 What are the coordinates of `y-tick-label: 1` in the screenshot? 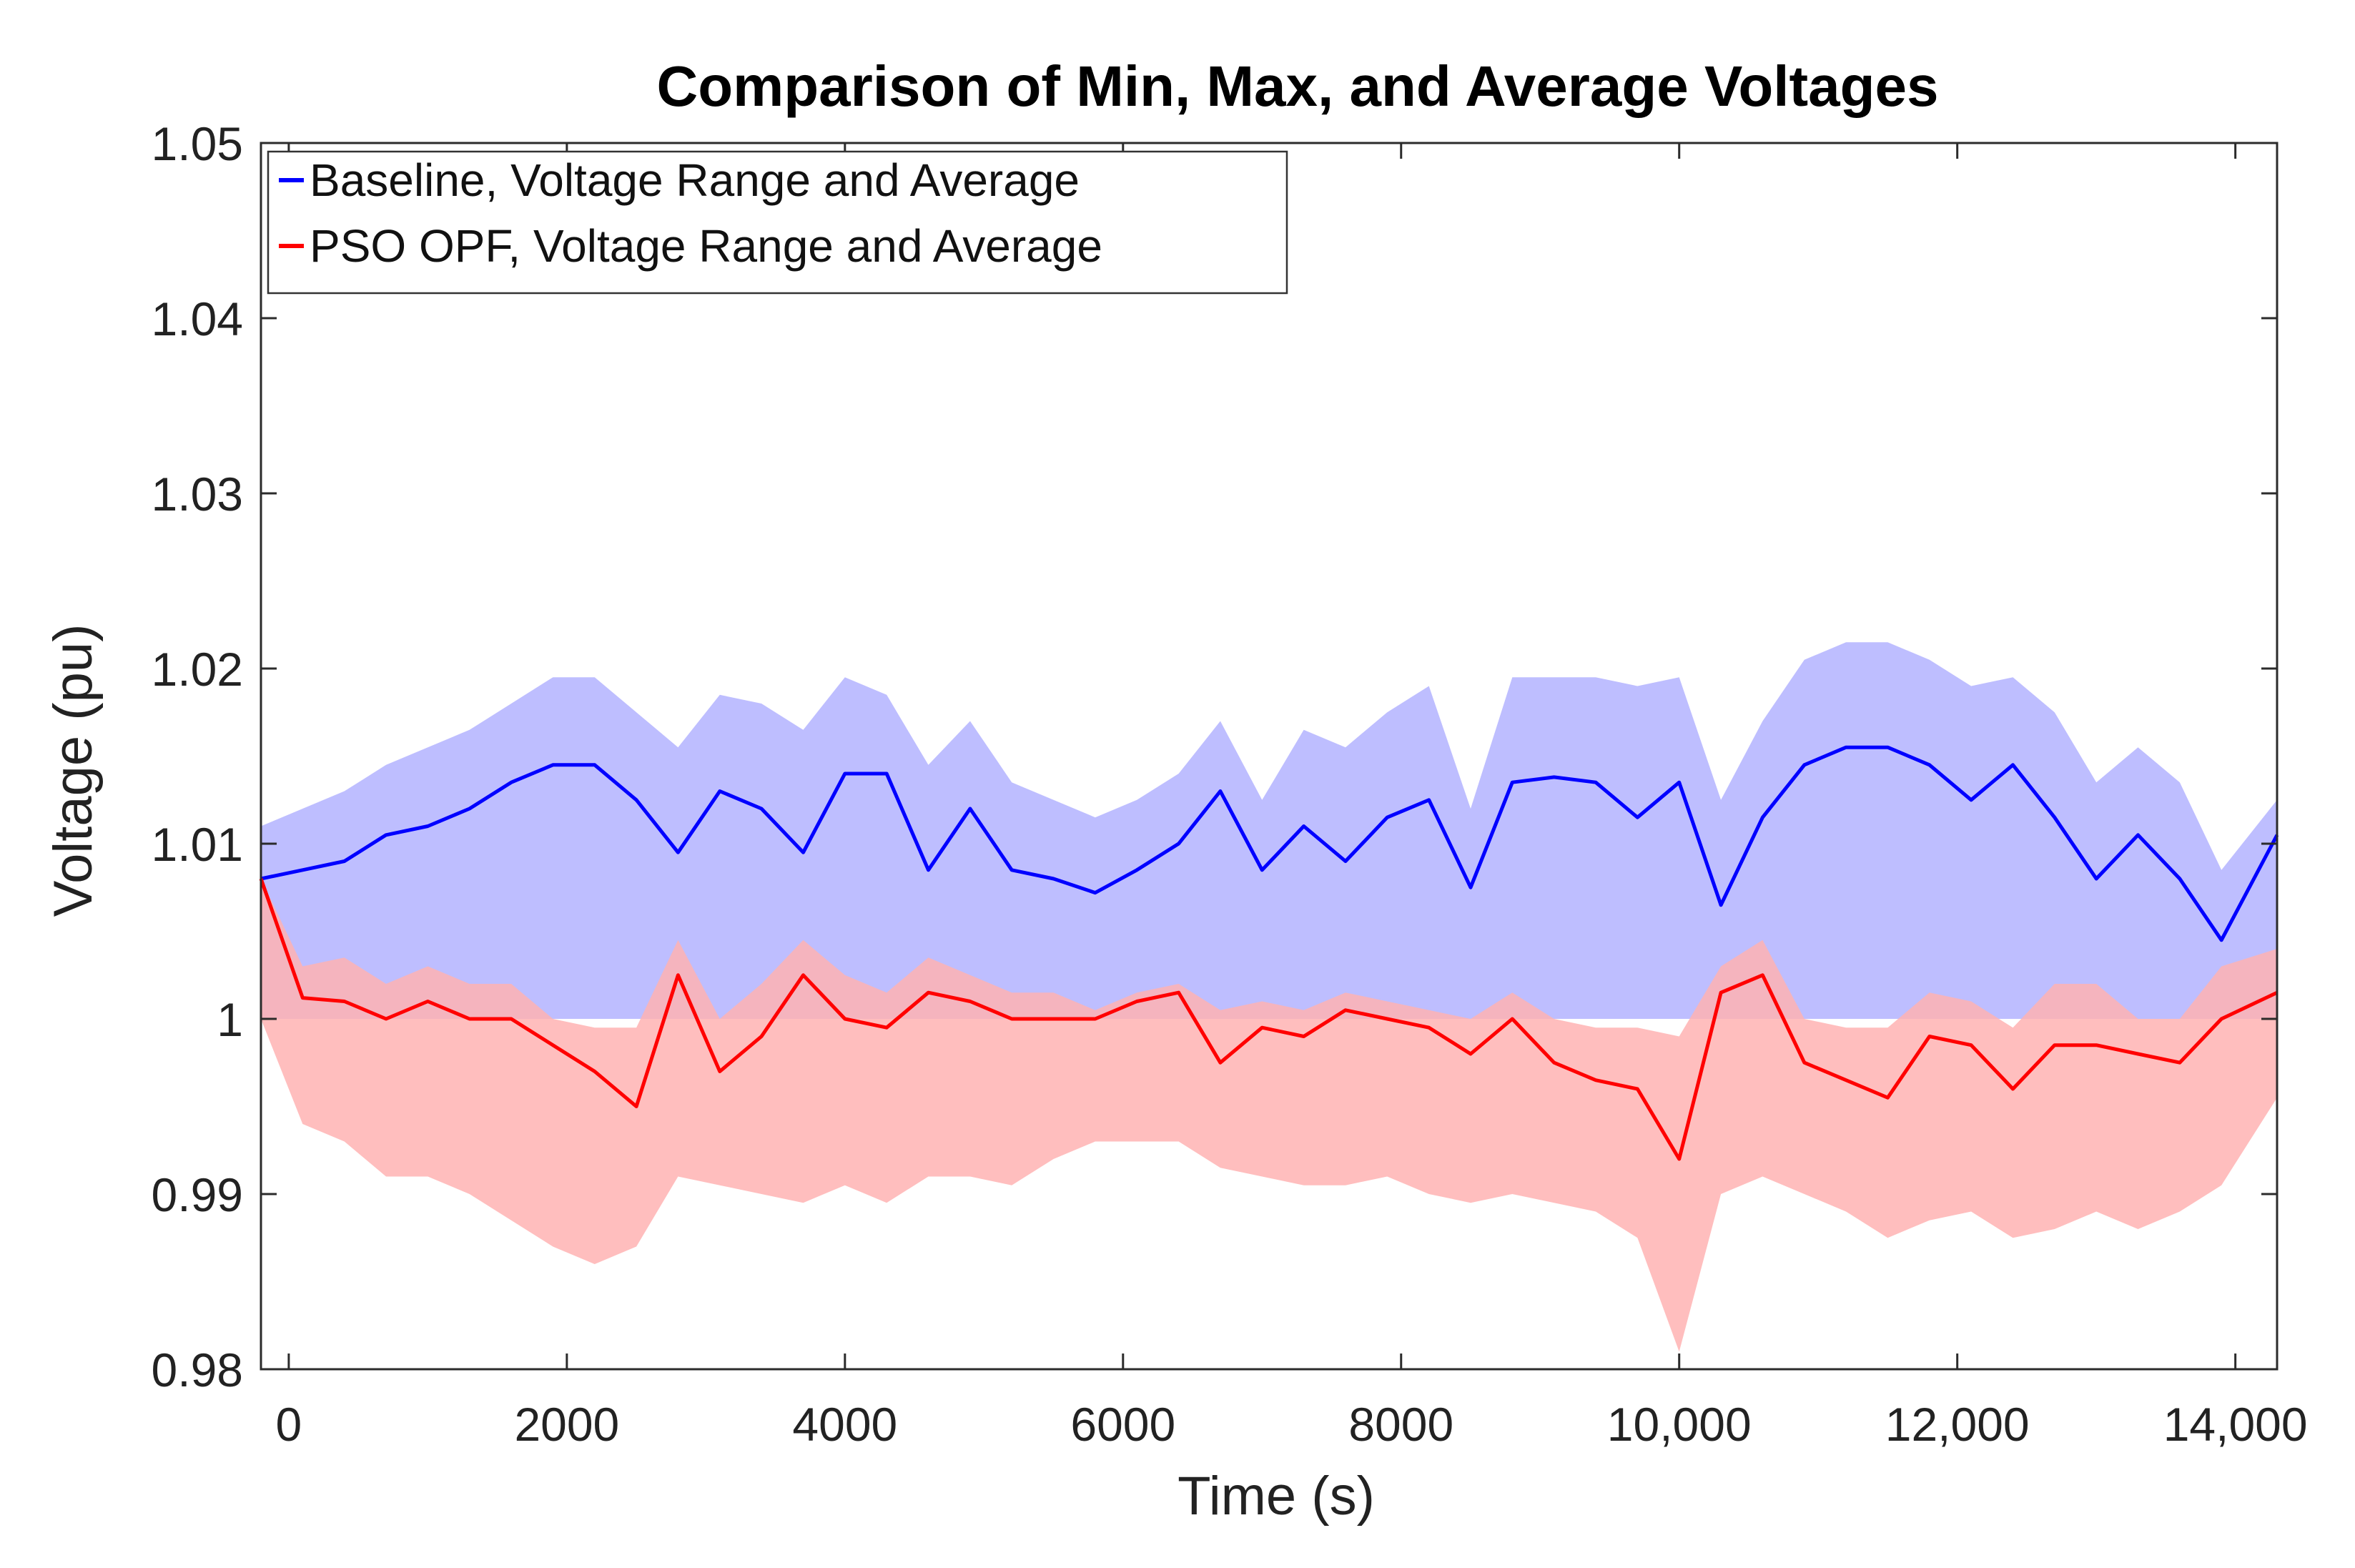 It's located at (230, 1019).